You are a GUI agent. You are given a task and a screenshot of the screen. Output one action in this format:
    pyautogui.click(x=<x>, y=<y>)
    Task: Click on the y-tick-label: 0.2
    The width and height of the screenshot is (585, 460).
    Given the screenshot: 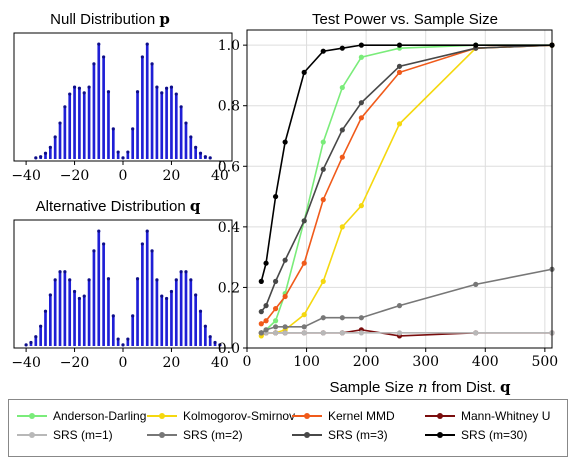 What is the action you would take?
    pyautogui.click(x=229, y=288)
    